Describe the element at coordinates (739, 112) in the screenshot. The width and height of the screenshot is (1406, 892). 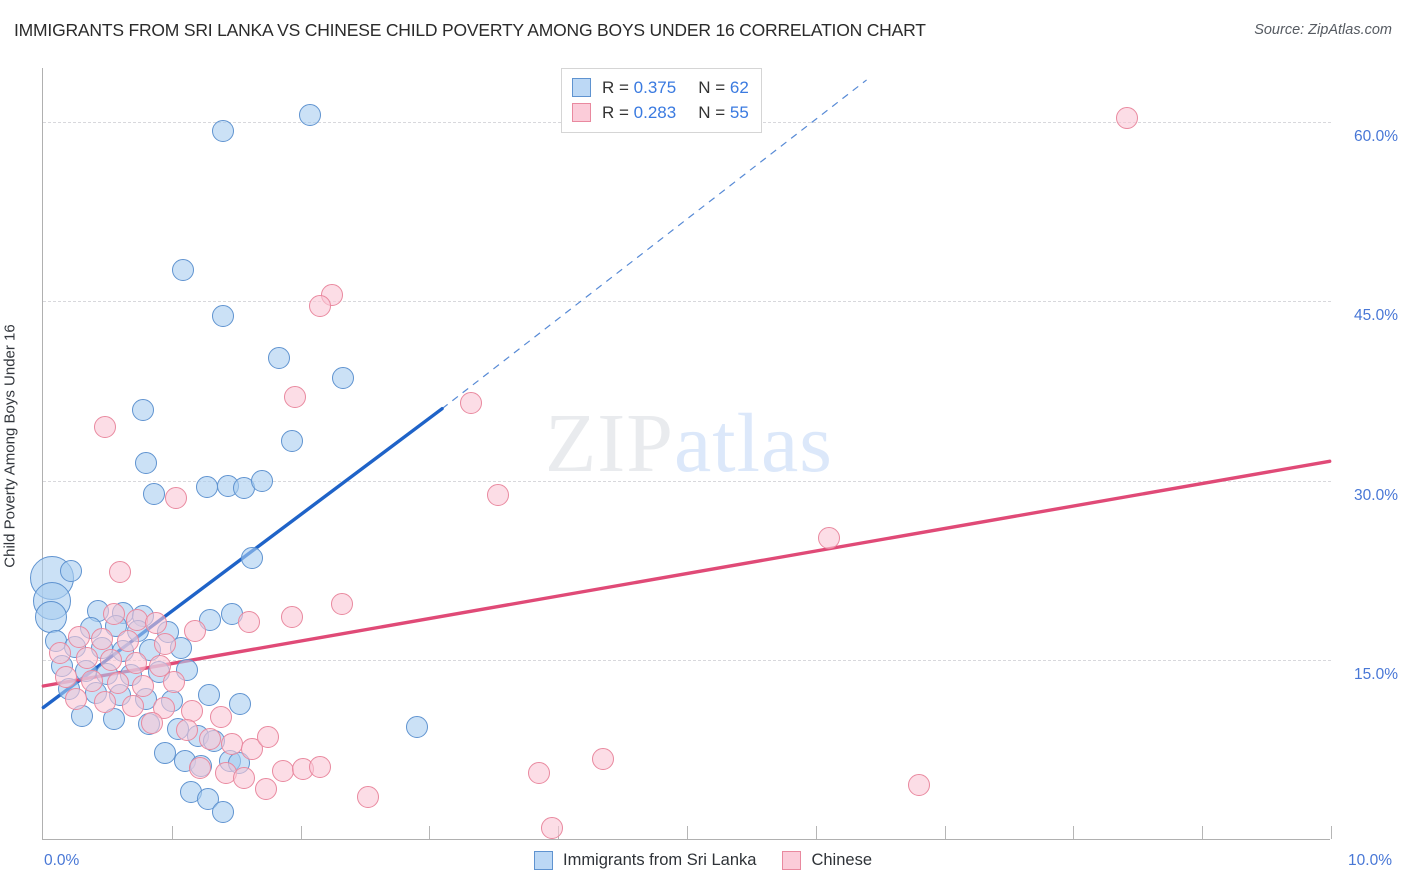
I see `n-value-pink: 55` at that location.